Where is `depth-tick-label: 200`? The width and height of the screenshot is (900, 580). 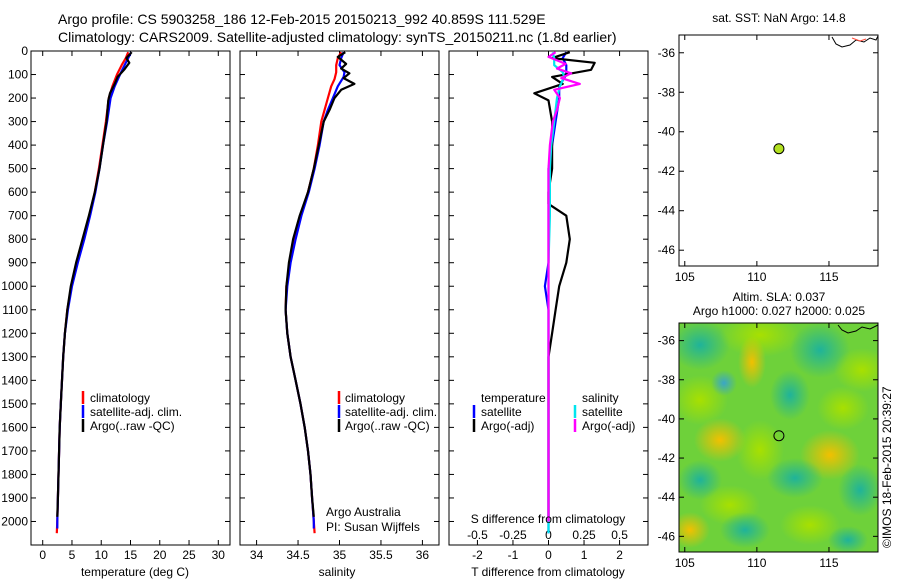
depth-tick-label: 200 is located at coordinates (18, 98).